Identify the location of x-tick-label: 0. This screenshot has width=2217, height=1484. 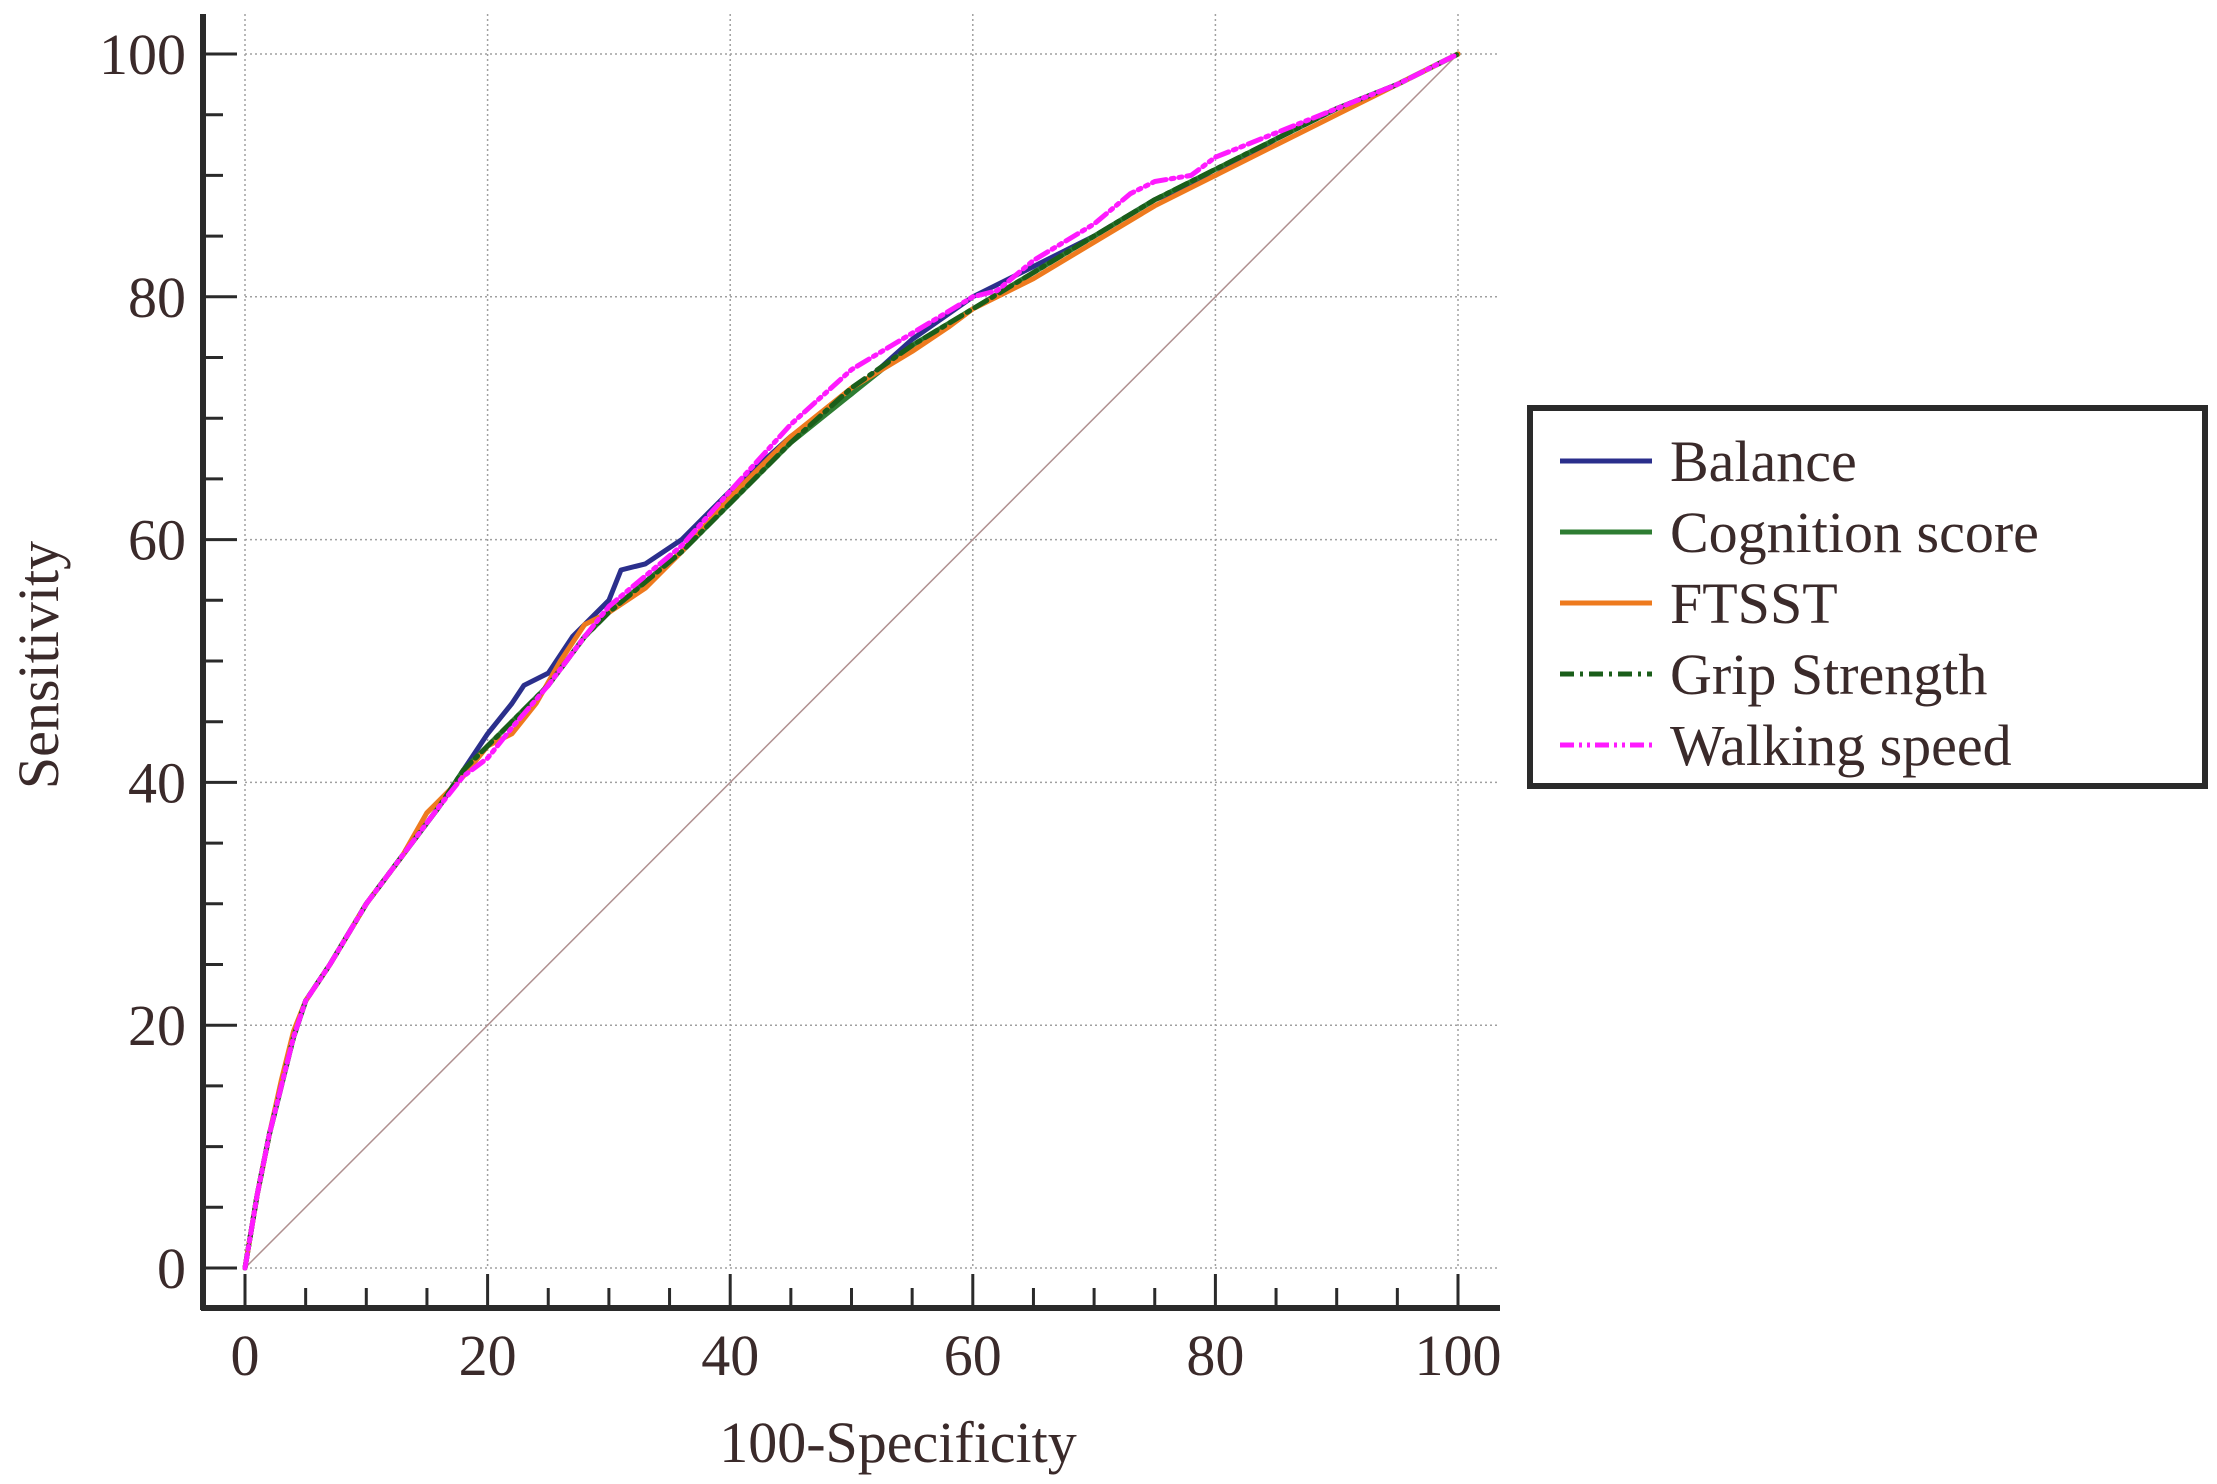
(245, 1355).